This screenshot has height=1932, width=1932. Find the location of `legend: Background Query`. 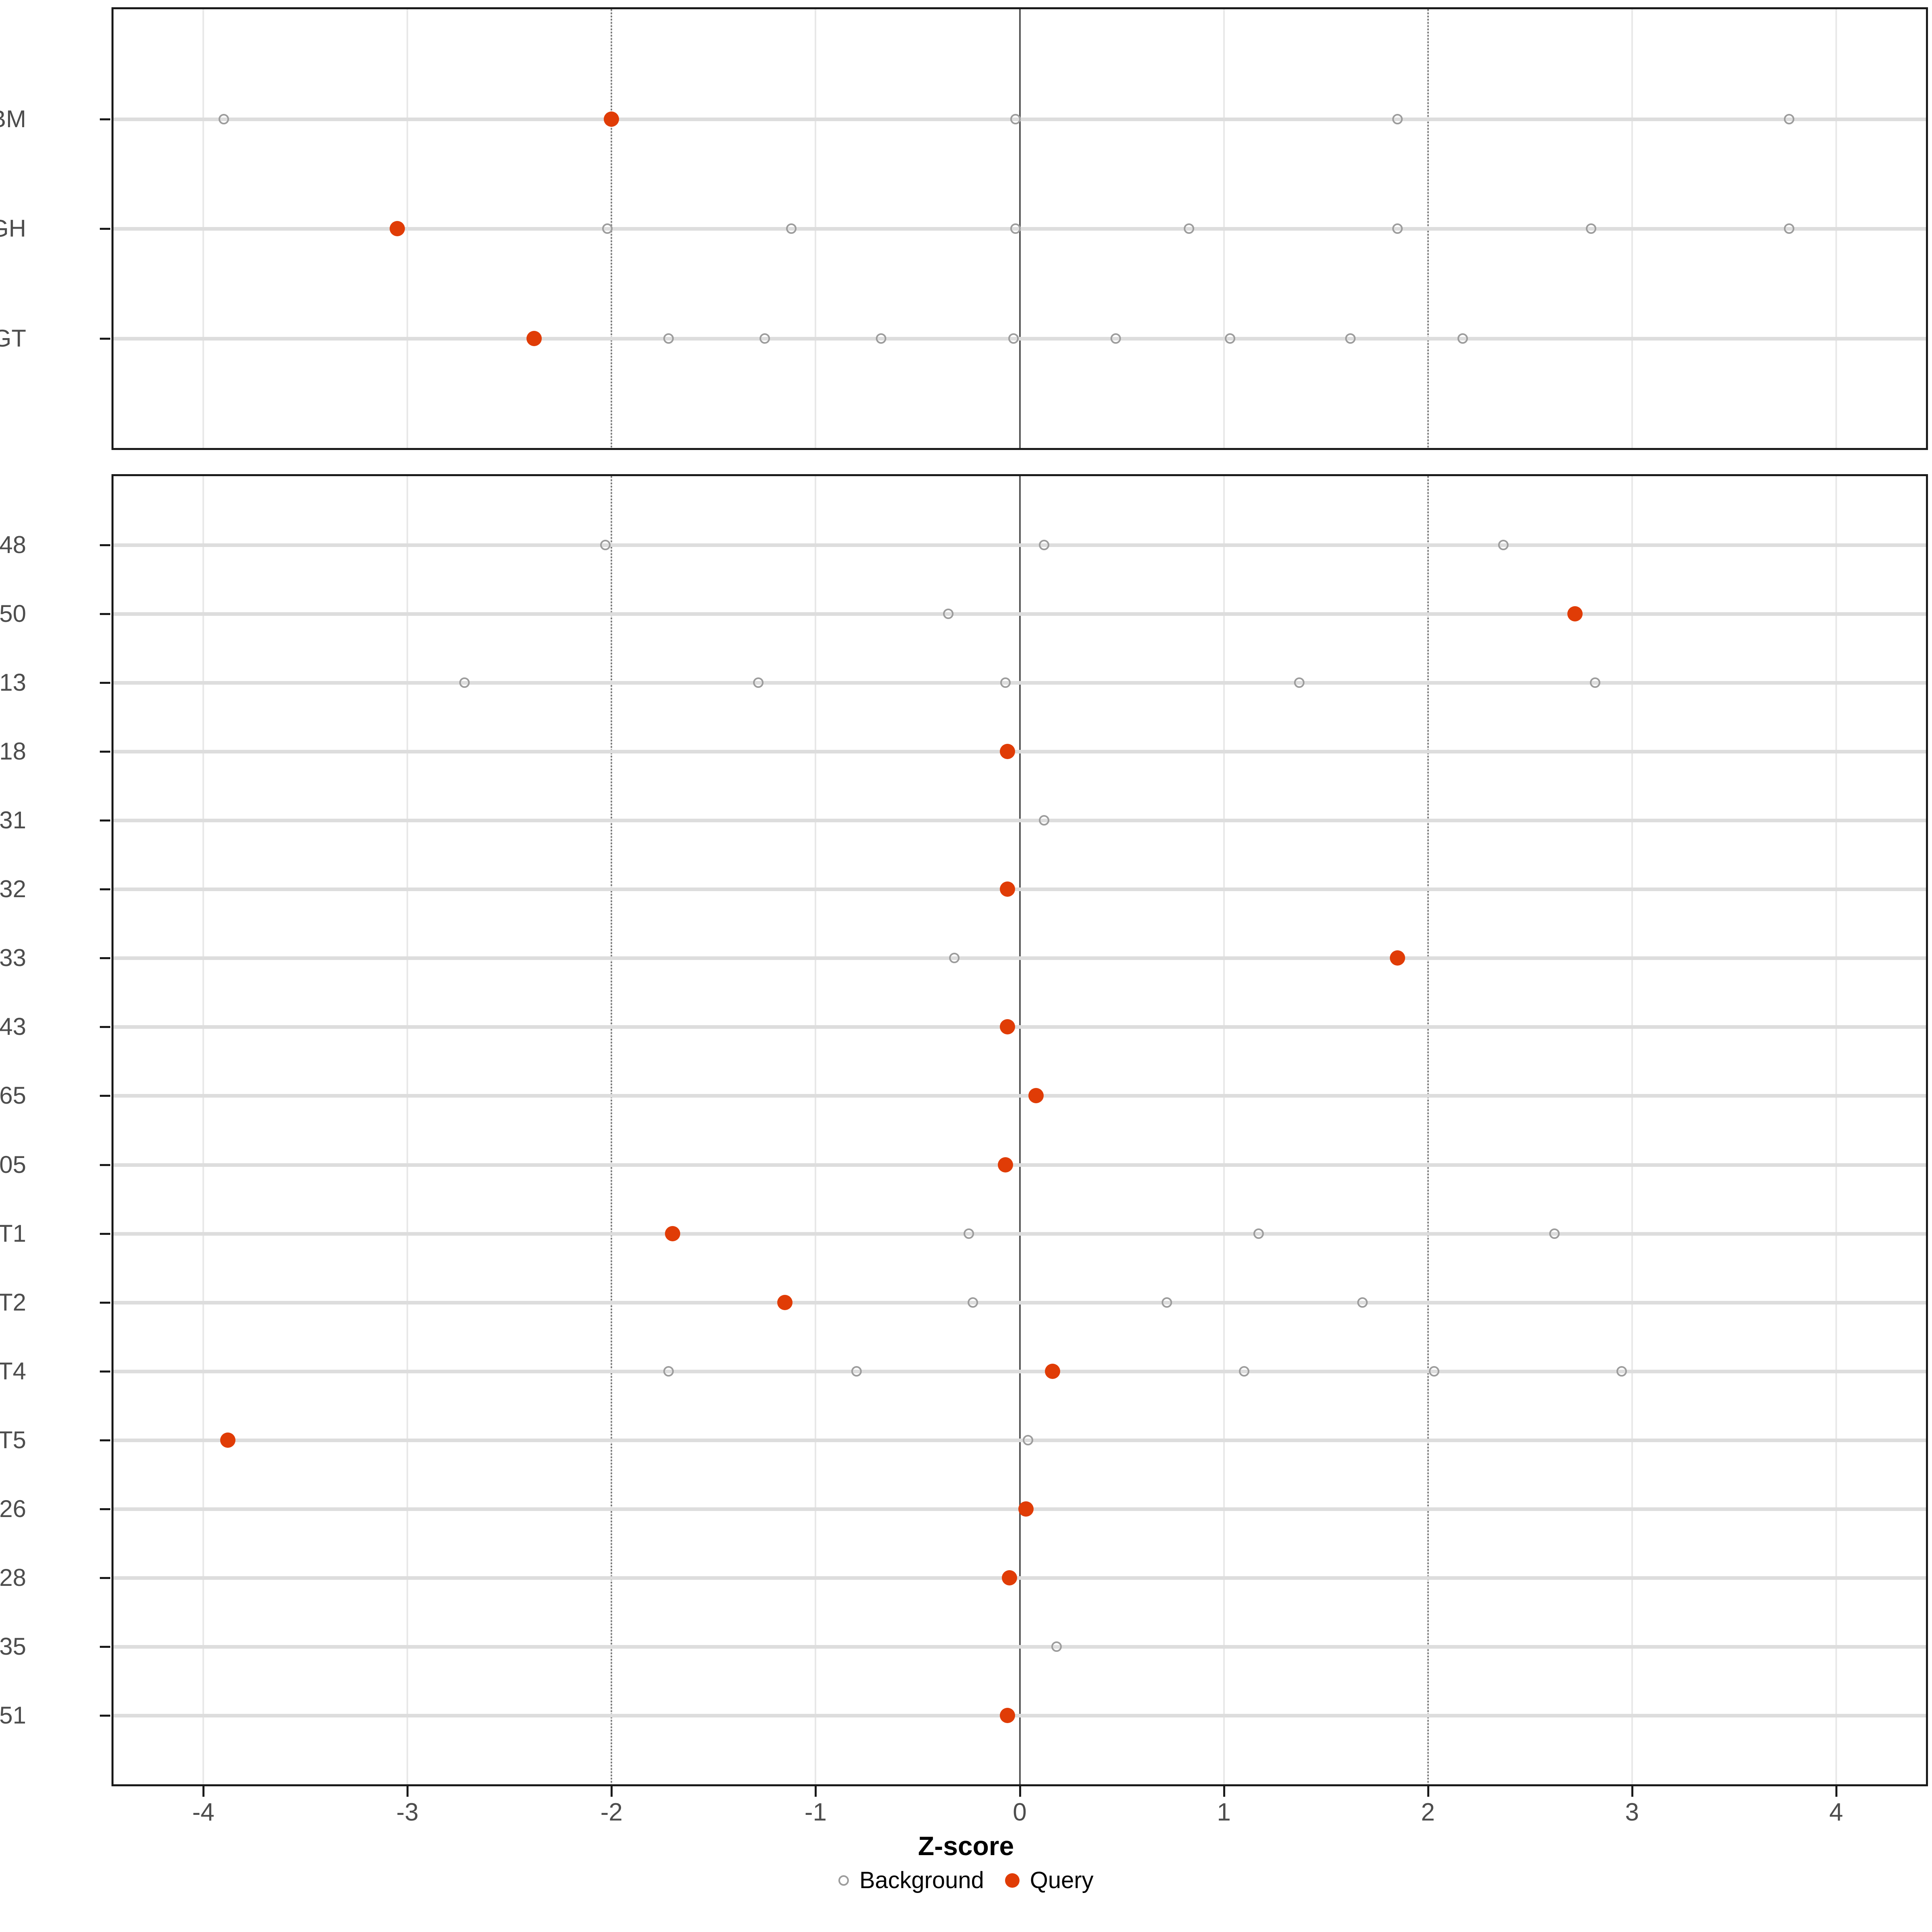

legend: Background Query is located at coordinates (966, 1880).